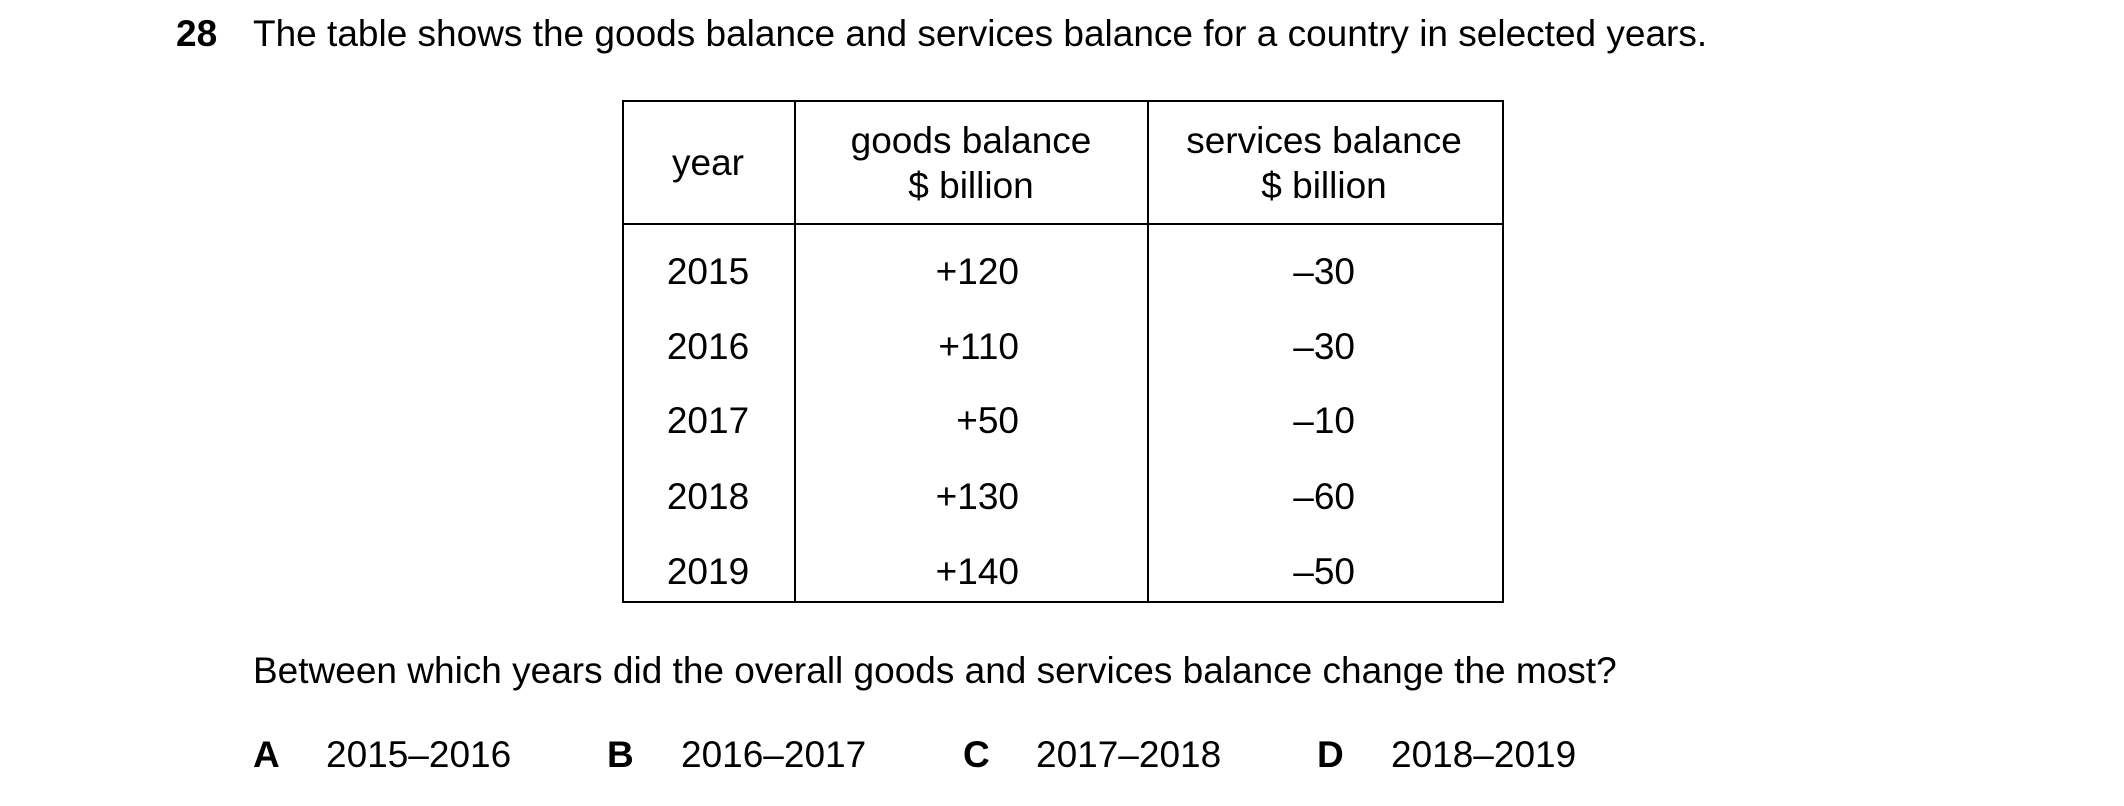 The height and width of the screenshot is (806, 2124). I want to click on table-cell: 2018, so click(708, 496).